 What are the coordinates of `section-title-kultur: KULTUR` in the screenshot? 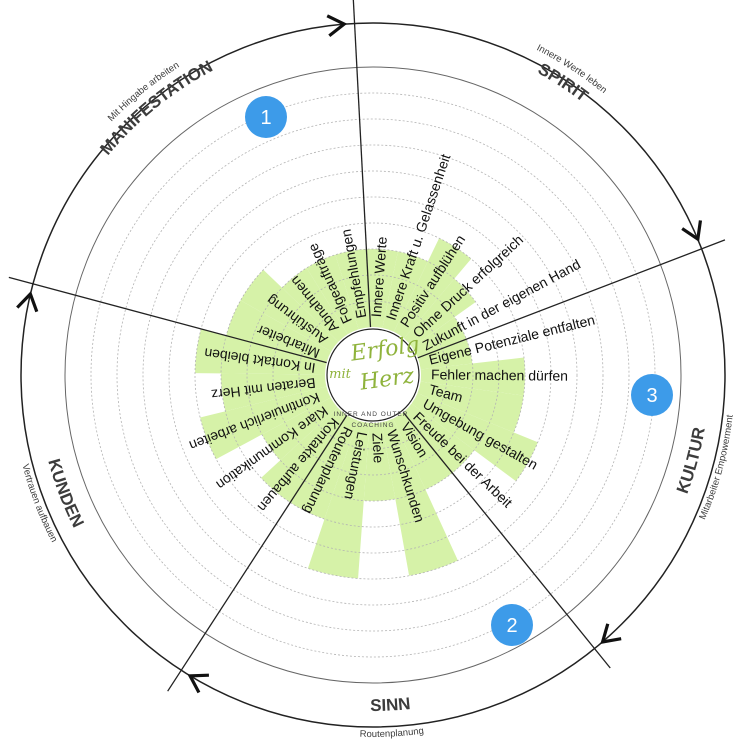 It's located at (691, 461).